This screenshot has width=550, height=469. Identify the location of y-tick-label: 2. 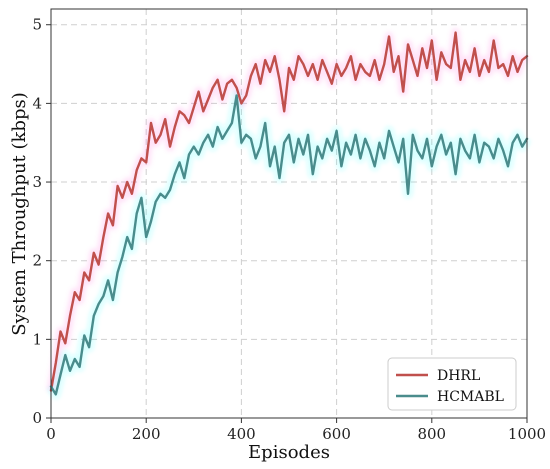
(37, 261).